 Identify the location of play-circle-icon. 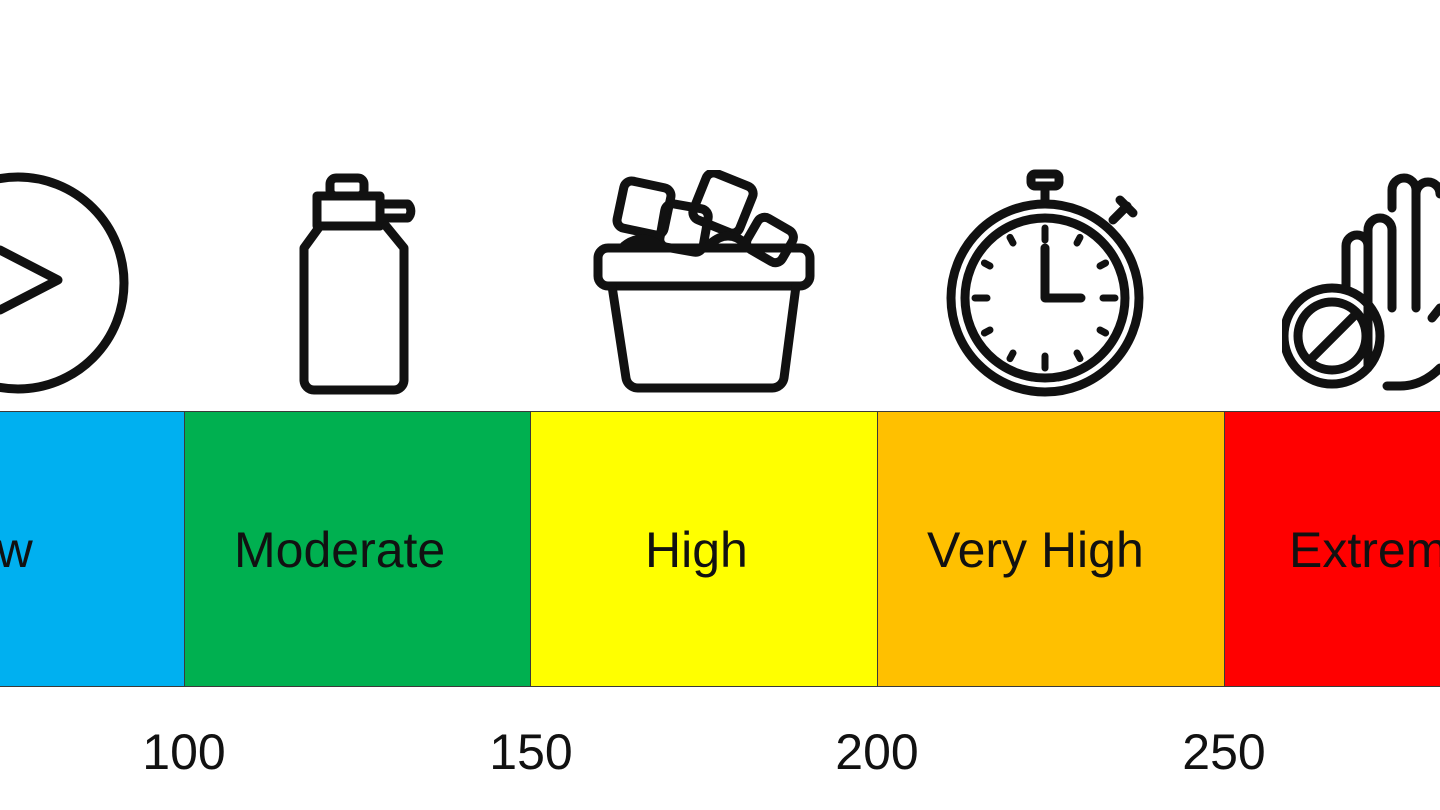
(64, 283).